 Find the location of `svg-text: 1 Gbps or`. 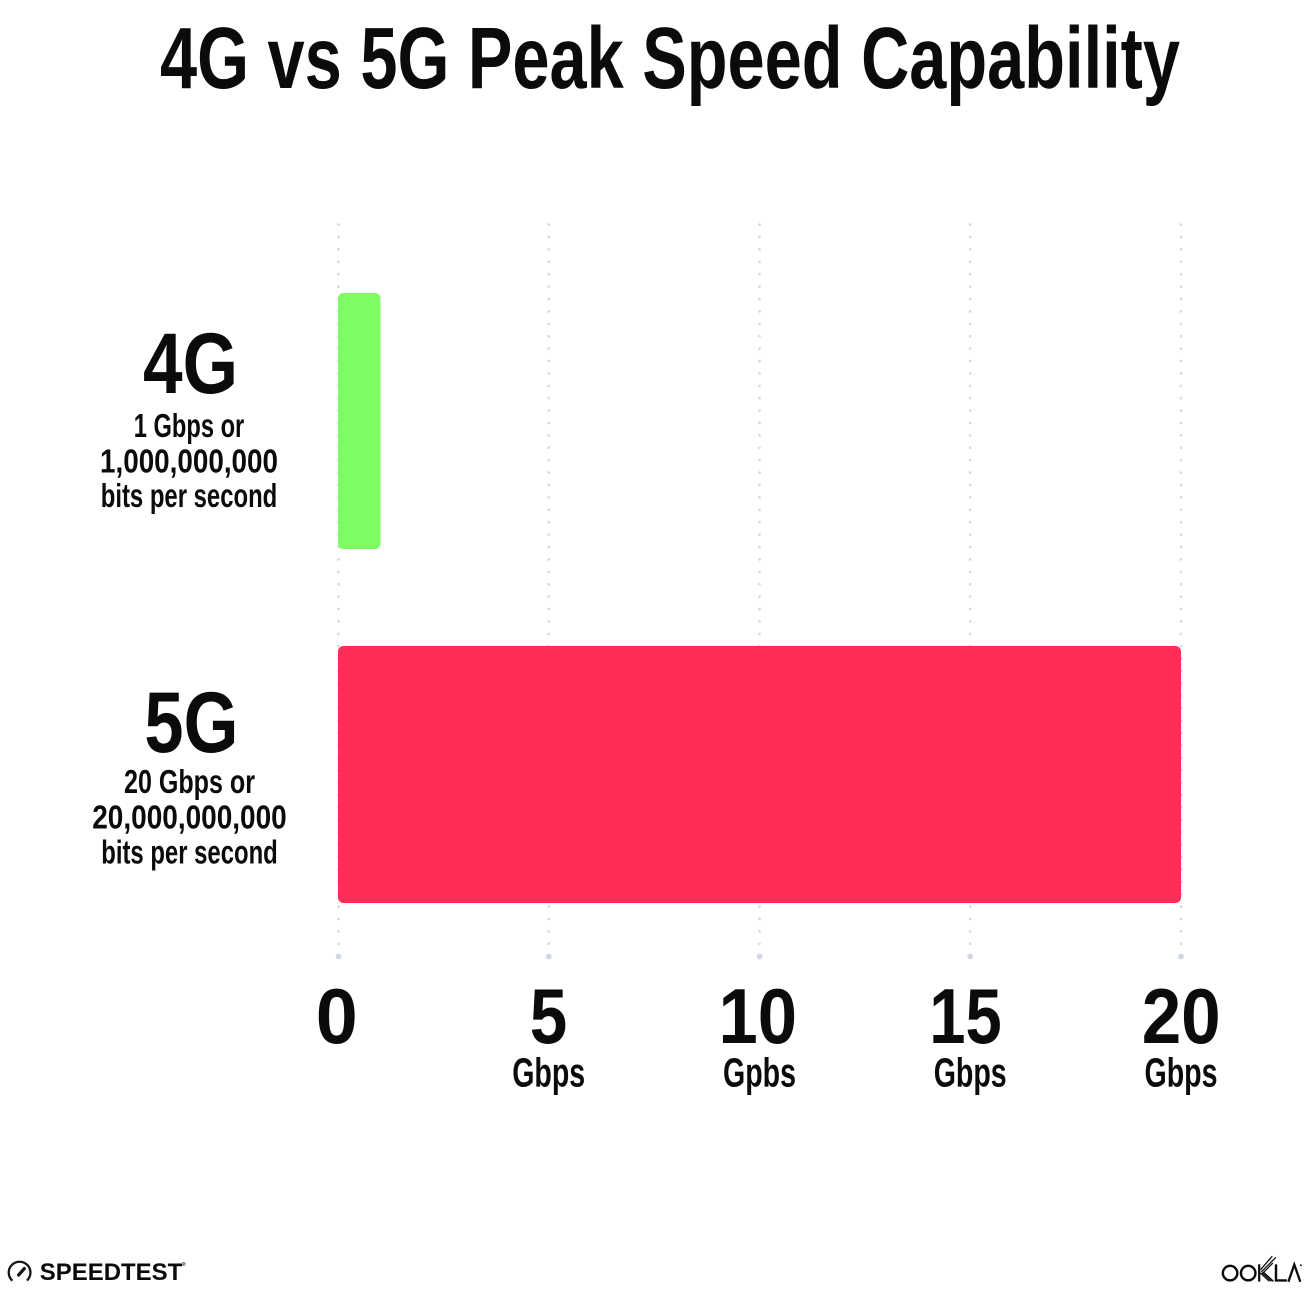

svg-text: 1 Gbps or is located at coordinates (189, 426).